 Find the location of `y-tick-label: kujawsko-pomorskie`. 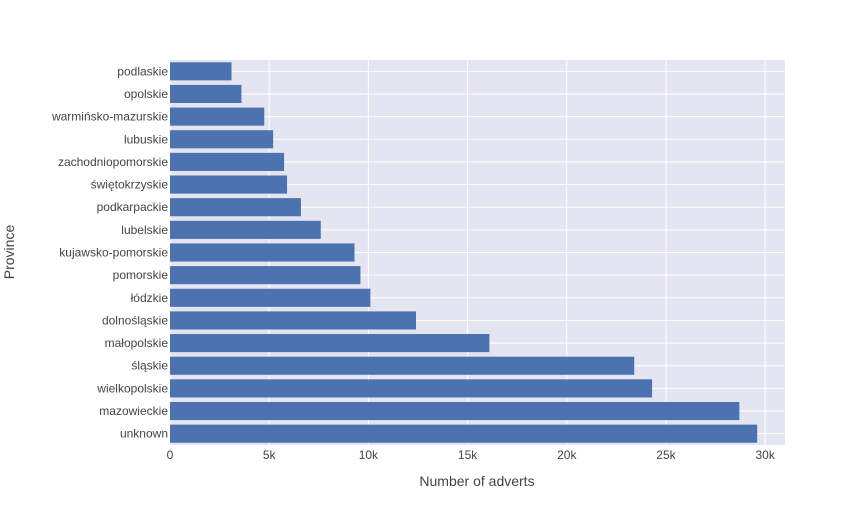

y-tick-label: kujawsko-pomorskie is located at coordinates (113, 253).